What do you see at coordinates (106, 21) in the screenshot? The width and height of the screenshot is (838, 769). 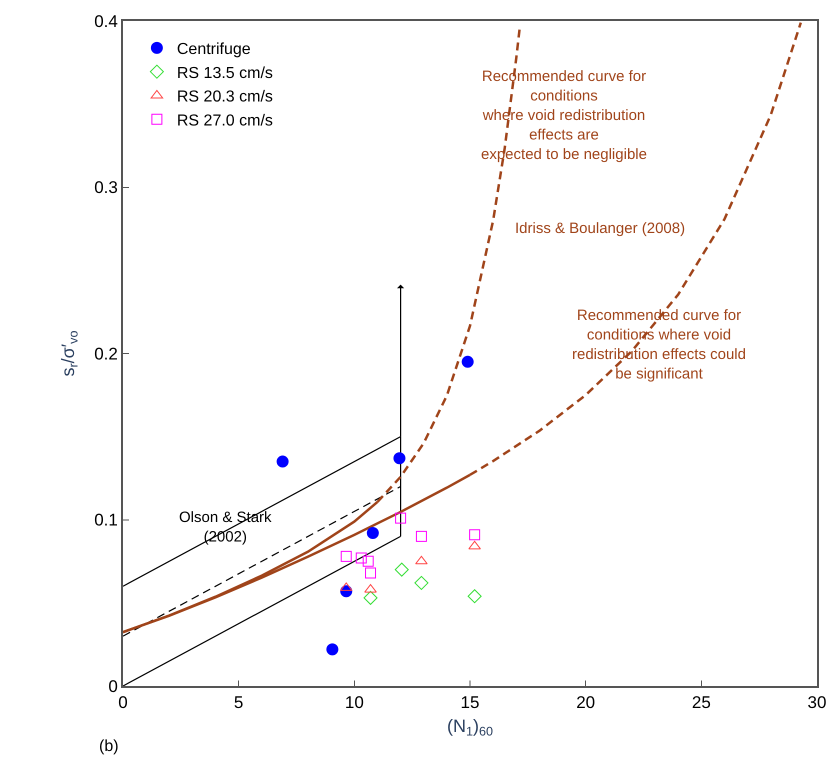 I see `y-tick-label: 0.4` at bounding box center [106, 21].